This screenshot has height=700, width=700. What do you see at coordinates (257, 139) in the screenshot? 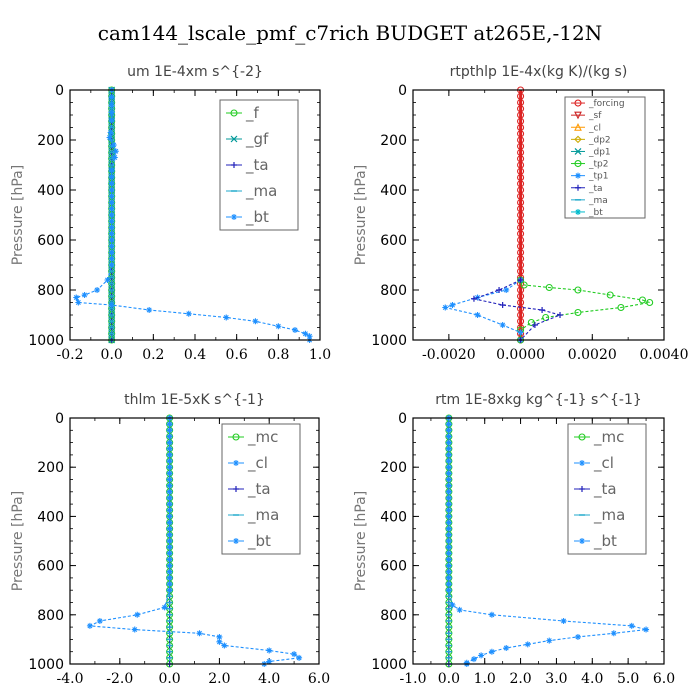
I see `legend-label: _gf` at bounding box center [257, 139].